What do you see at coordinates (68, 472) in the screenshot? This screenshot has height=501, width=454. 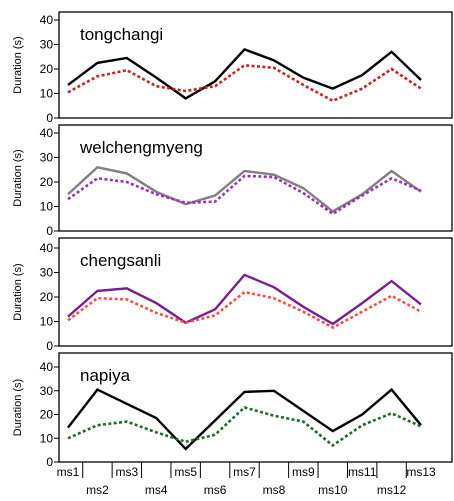 I see `x-tick-label: ms1` at bounding box center [68, 472].